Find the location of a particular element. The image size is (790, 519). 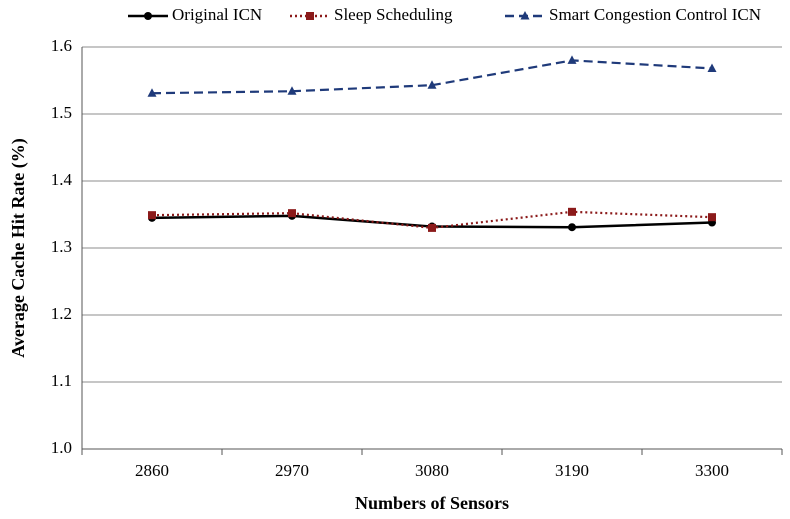

y-tick-label: 1.5 is located at coordinates (61, 112).